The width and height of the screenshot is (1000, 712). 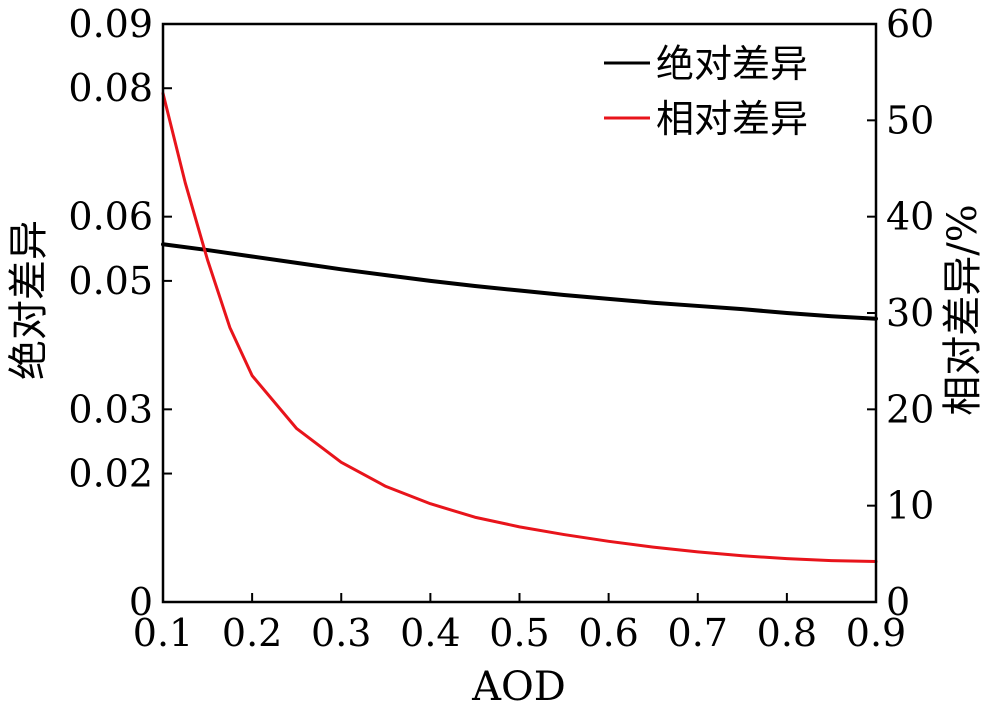 I want to click on x-tick-label: 0.7, so click(x=698, y=633).